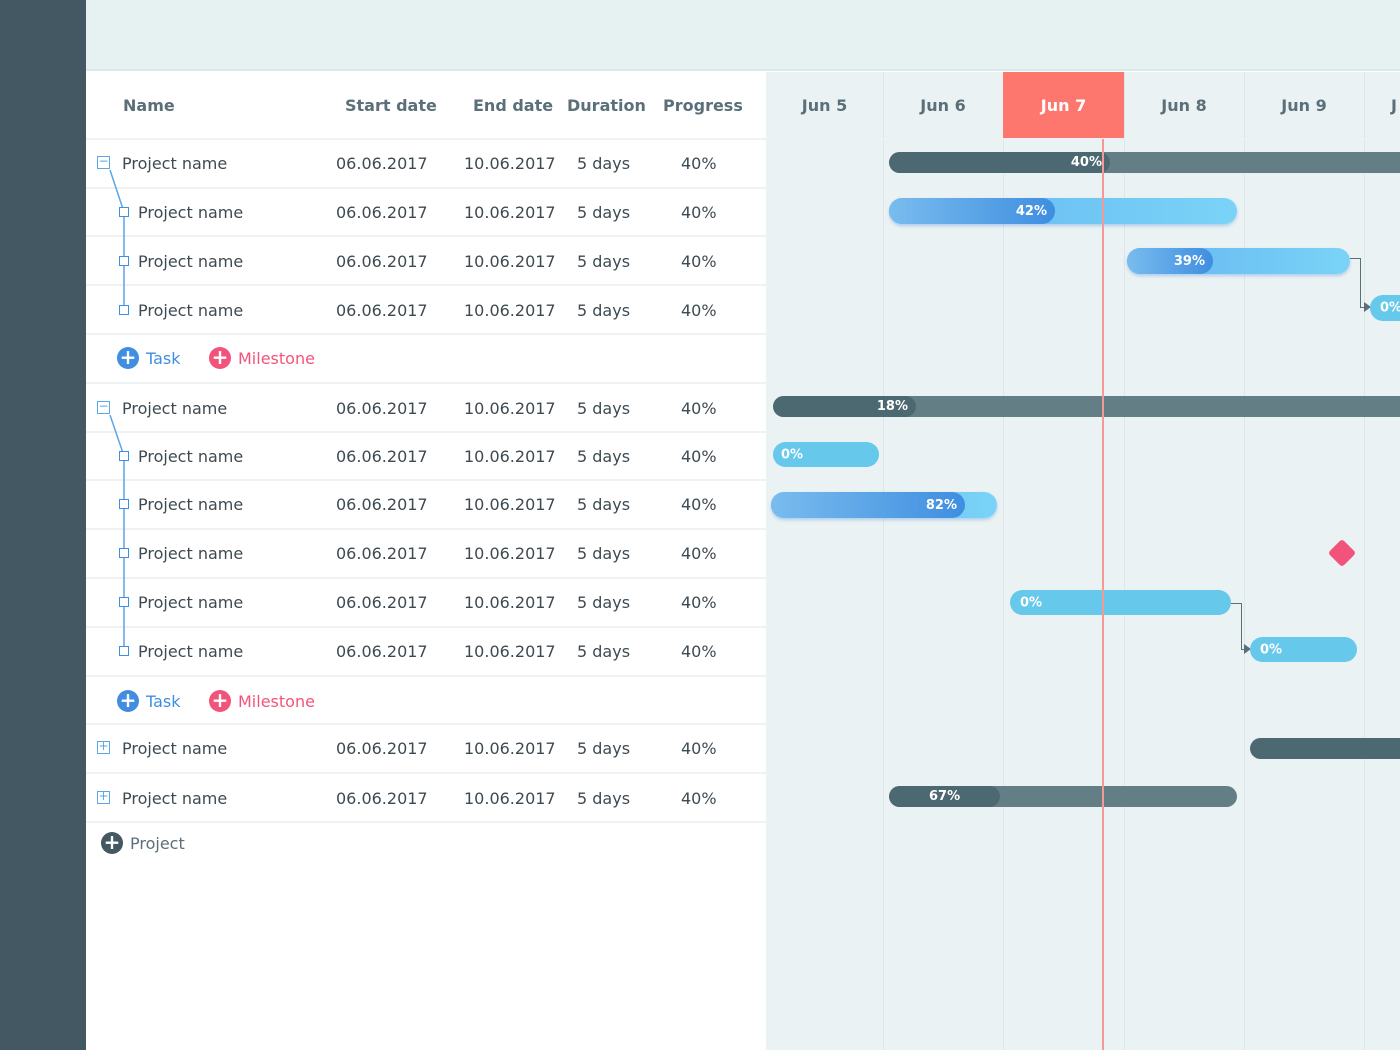 Image resolution: width=1400 pixels, height=1050 pixels. I want to click on column-header-name: Name, so click(149, 105).